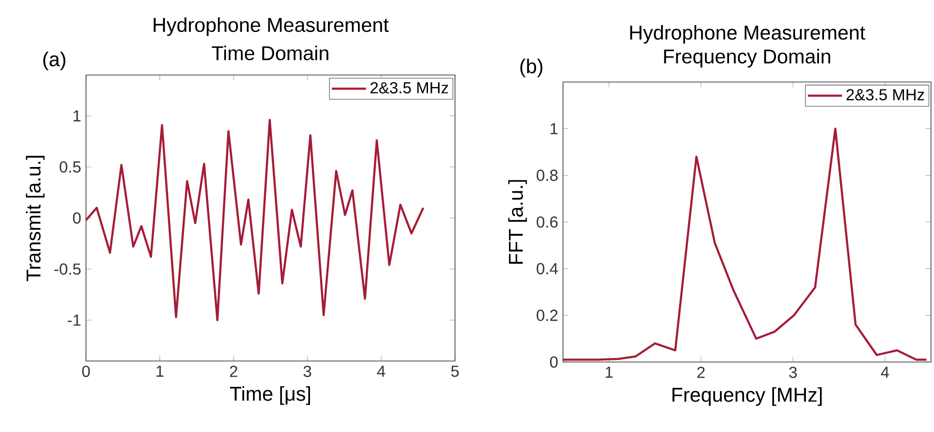  What do you see at coordinates (67, 269) in the screenshot?
I see `y-tick-label: -0.5` at bounding box center [67, 269].